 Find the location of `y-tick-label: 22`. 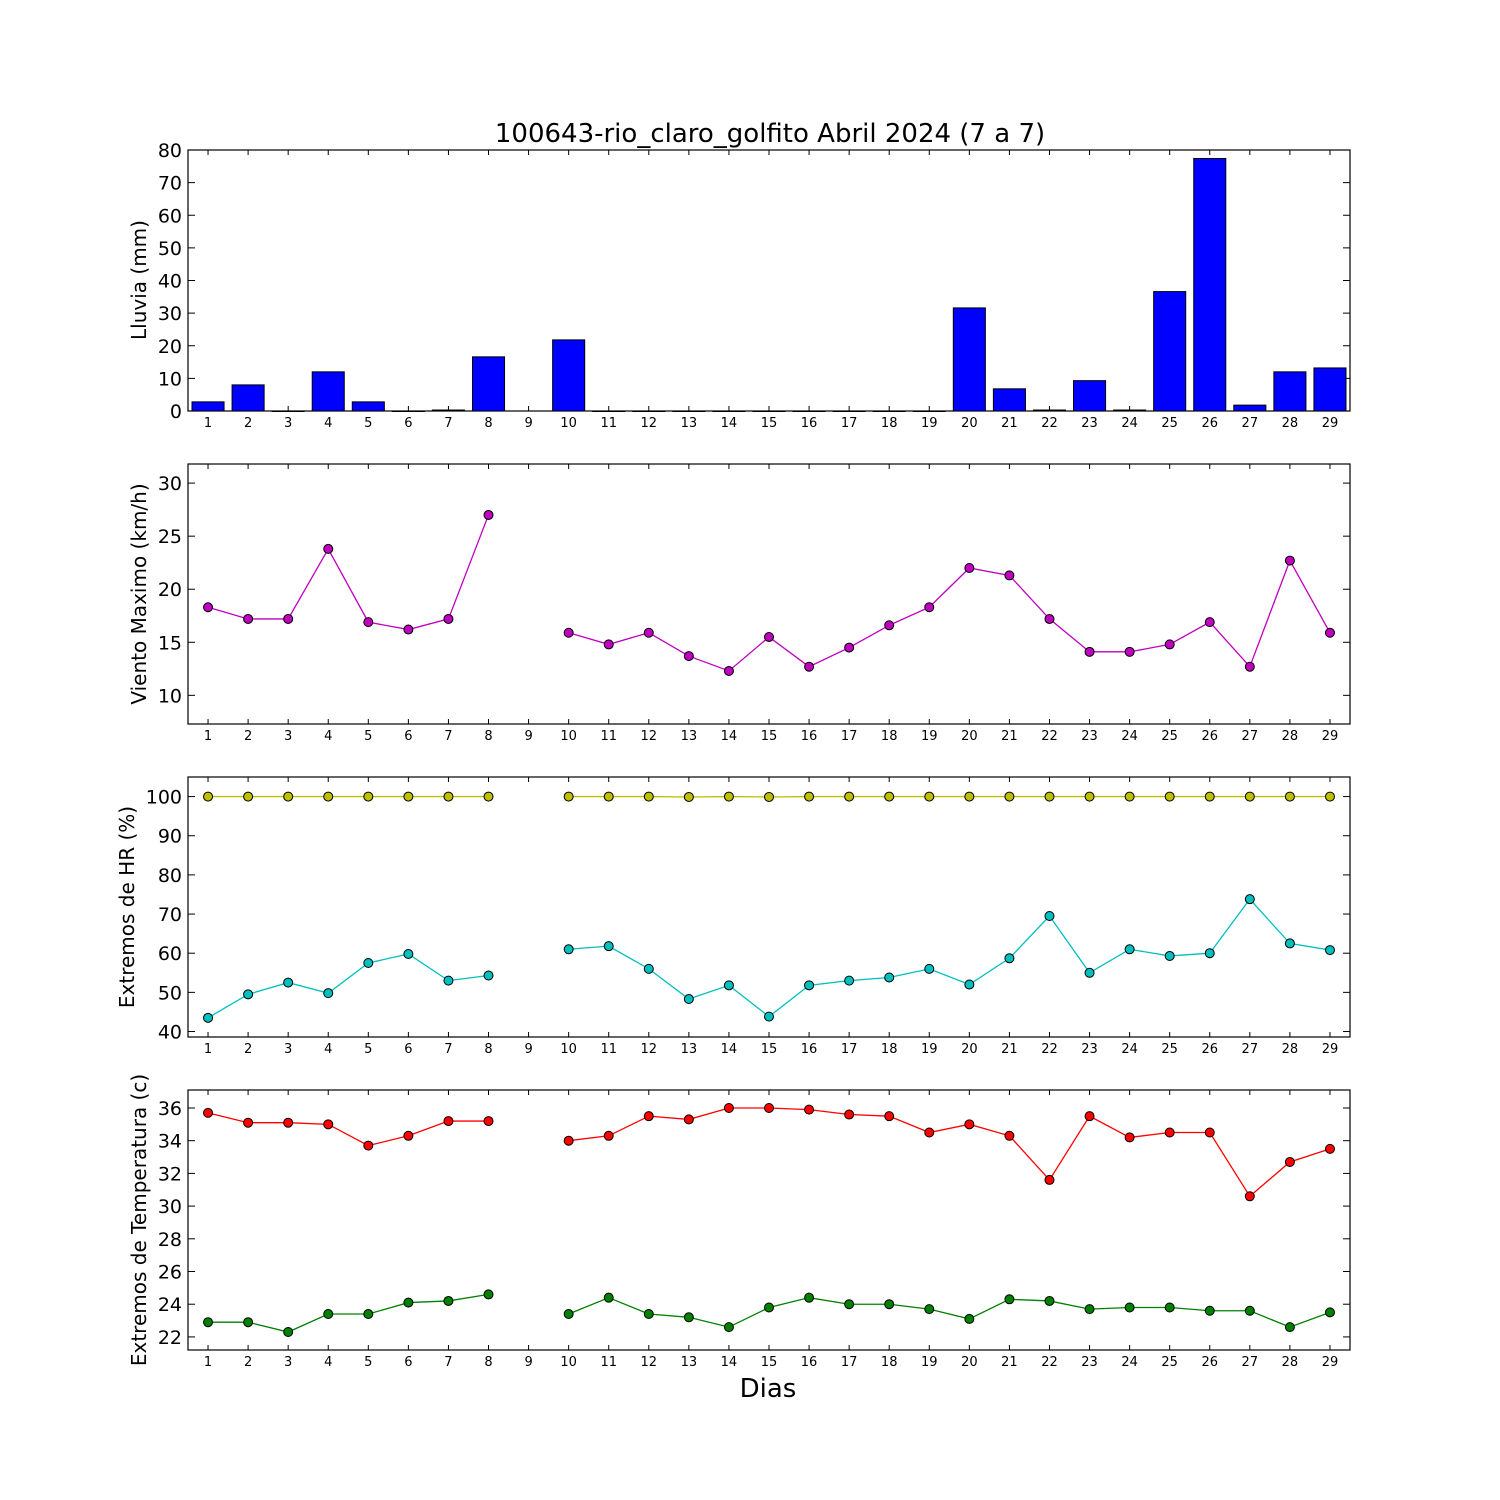

y-tick-label: 22 is located at coordinates (170, 1338).